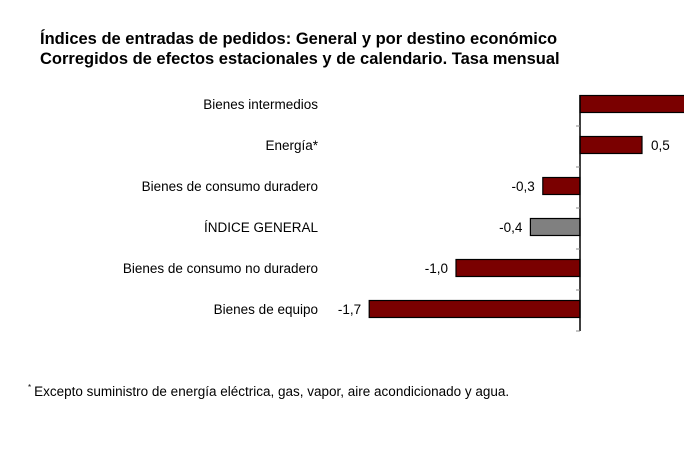 The width and height of the screenshot is (684, 449). I want to click on value-label: -1,0, so click(436, 268).